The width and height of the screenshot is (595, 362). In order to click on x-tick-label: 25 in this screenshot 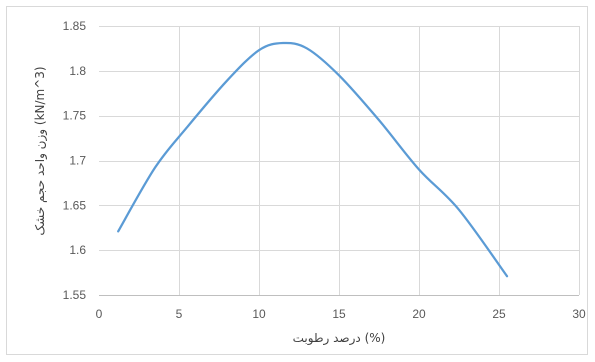, I will do `click(499, 314)`.